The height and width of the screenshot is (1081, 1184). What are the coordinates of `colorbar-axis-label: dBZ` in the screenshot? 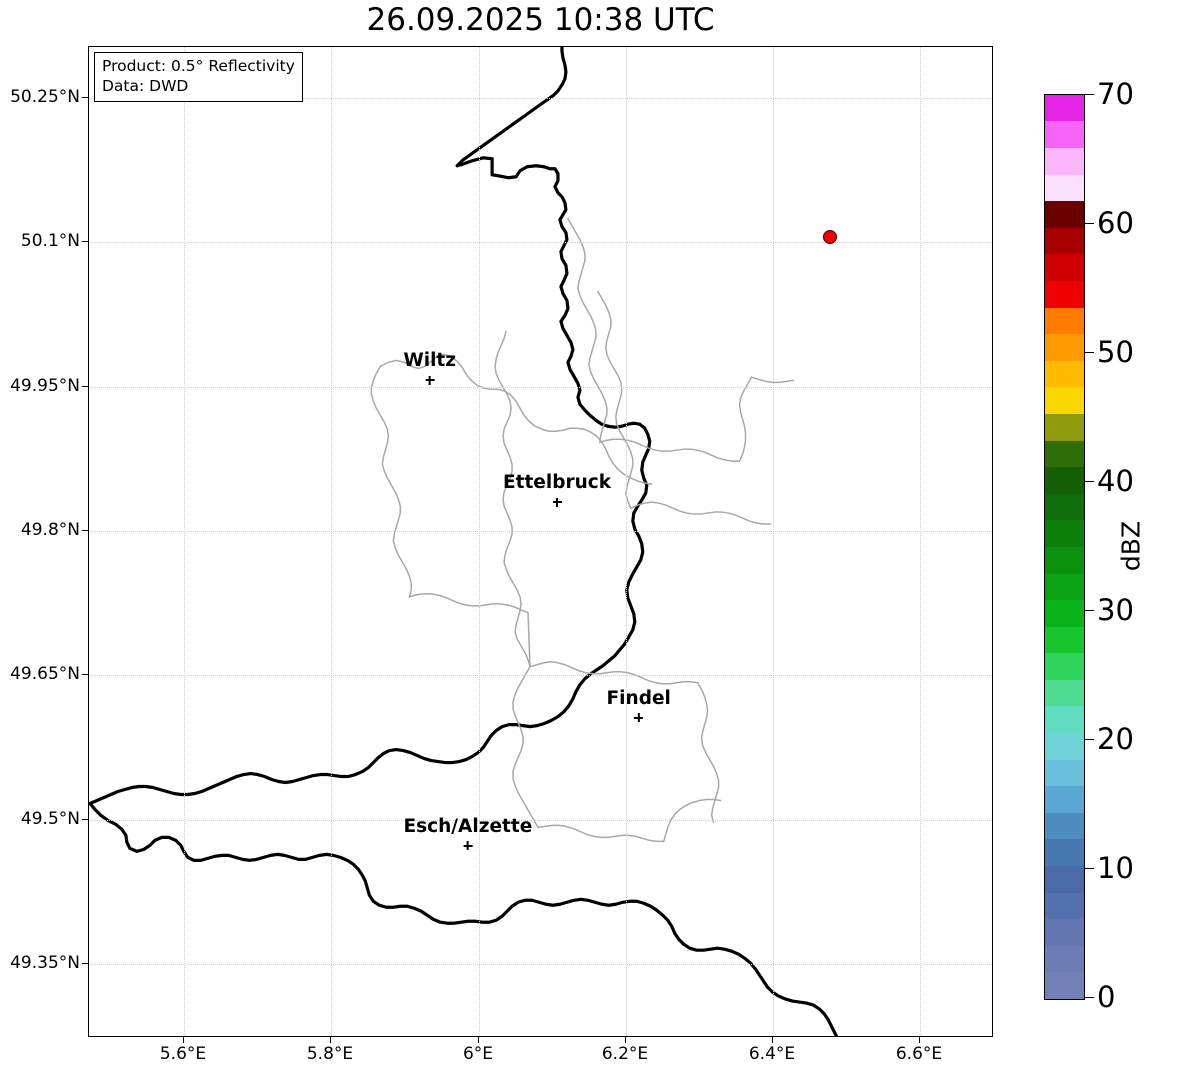 It's located at (1131, 546).